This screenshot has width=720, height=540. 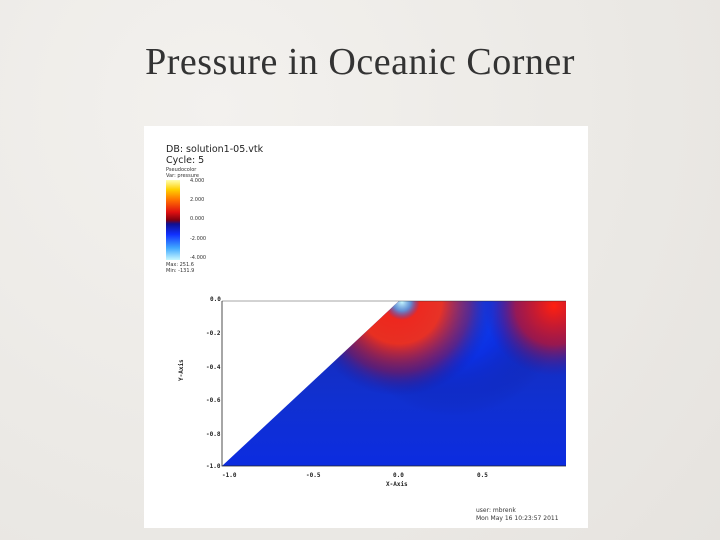 What do you see at coordinates (173, 220) in the screenshot?
I see `color-legend-bar` at bounding box center [173, 220].